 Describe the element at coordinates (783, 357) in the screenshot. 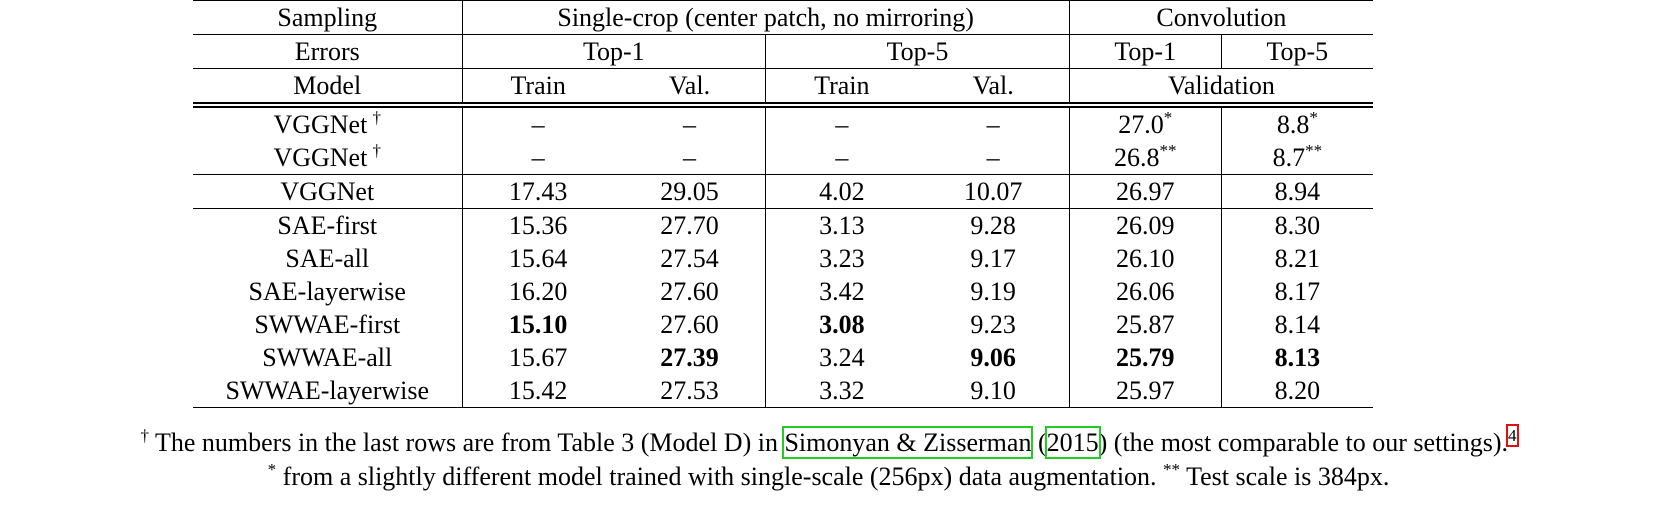

I see `table-row: SWWAE-all 15.67 27.39 3.24 9.06 25.79 8.13` at that location.